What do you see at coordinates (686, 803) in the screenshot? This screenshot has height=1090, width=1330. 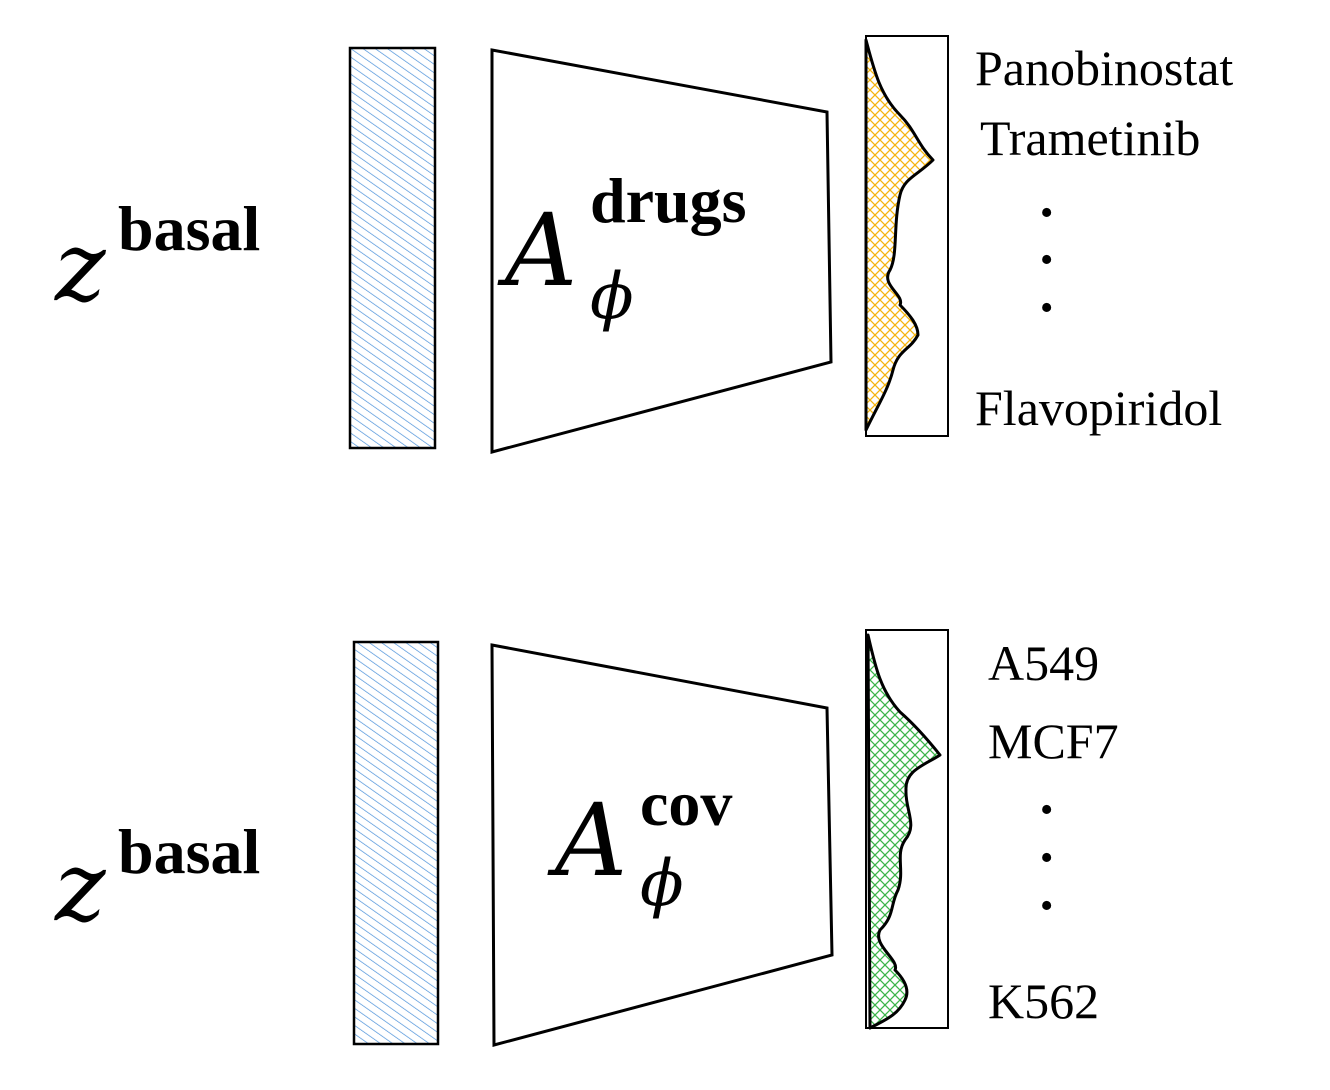 I see `adversary-superscript: cov` at bounding box center [686, 803].